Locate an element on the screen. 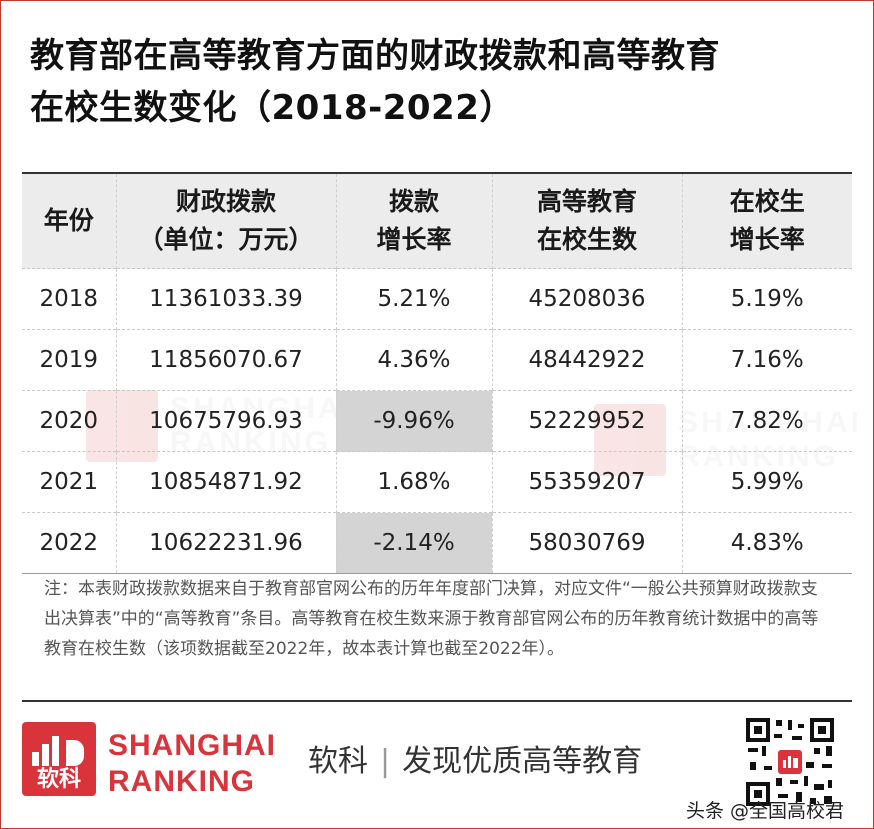  logo-text: 软科 is located at coordinates (58, 779).